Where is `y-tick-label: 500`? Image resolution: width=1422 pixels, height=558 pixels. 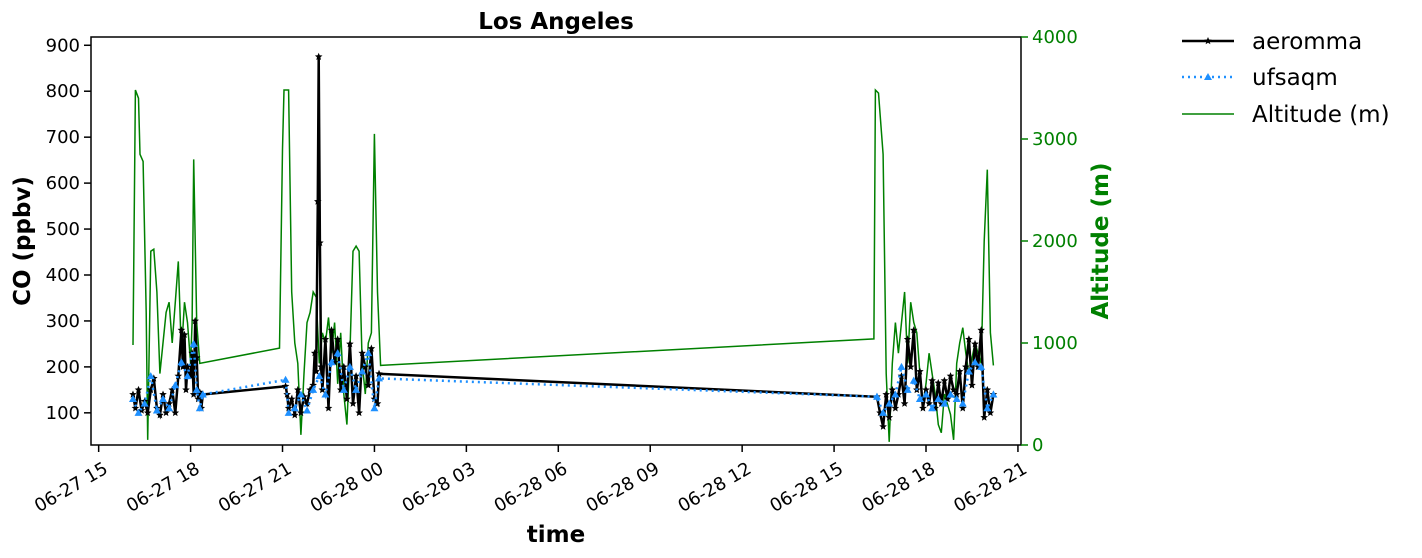 y-tick-label: 500 is located at coordinates (63, 229).